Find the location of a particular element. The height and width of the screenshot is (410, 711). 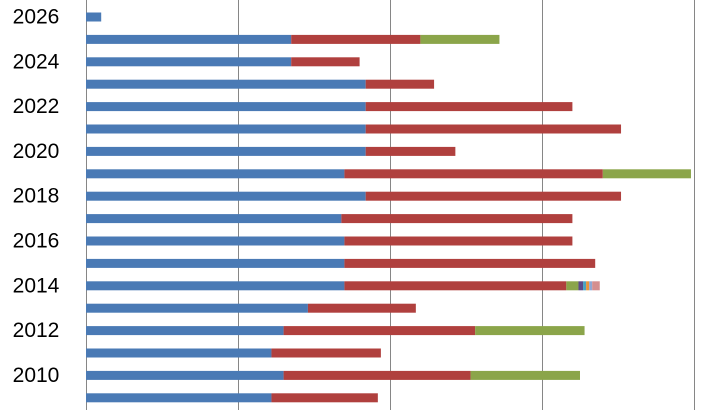

y-tick-label-2018: 2018 is located at coordinates (36, 196).